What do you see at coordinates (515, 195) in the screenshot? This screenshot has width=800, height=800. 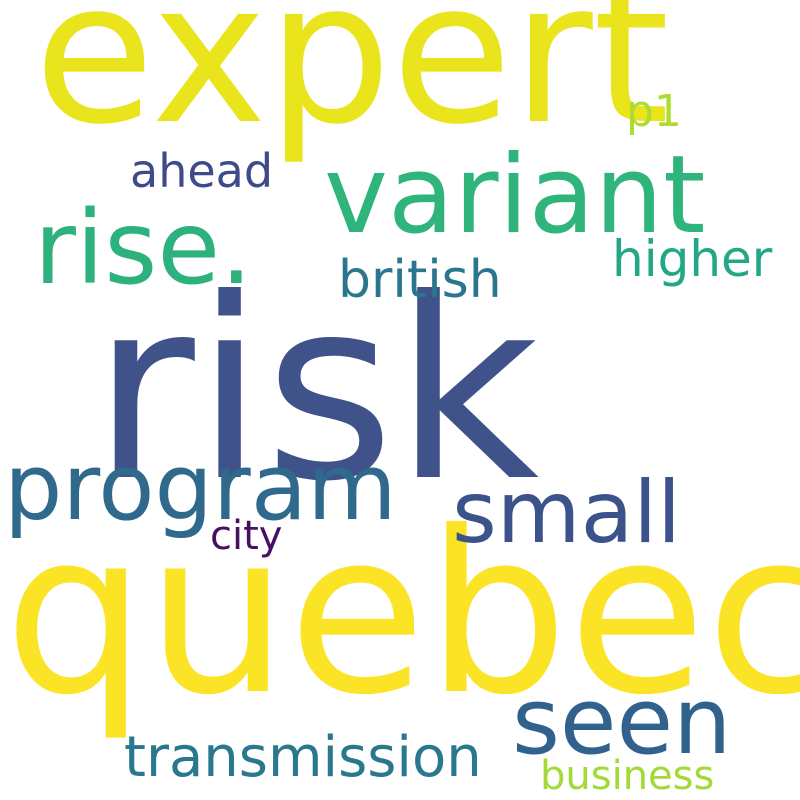 I see `word-variant: variant` at bounding box center [515, 195].